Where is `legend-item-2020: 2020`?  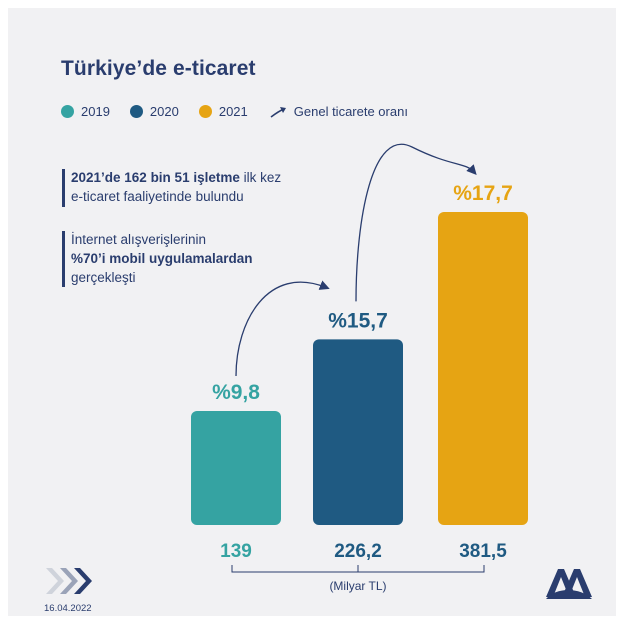
legend-item-2020: 2020 is located at coordinates (154, 111).